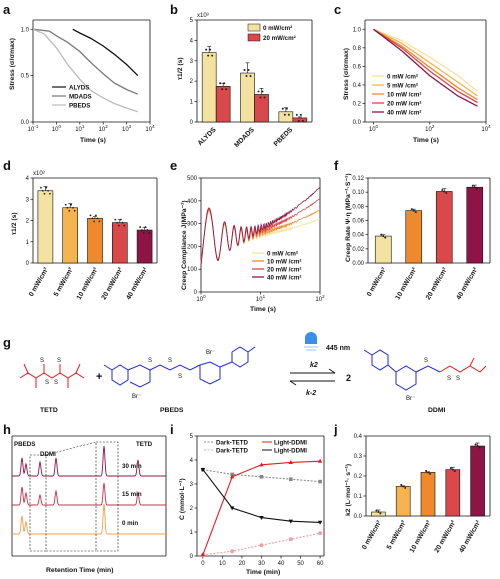 This screenshot has width=500, height=579. What do you see at coordinates (38, 503) in the screenshot?
I see `ddmi-window-box` at bounding box center [38, 503].